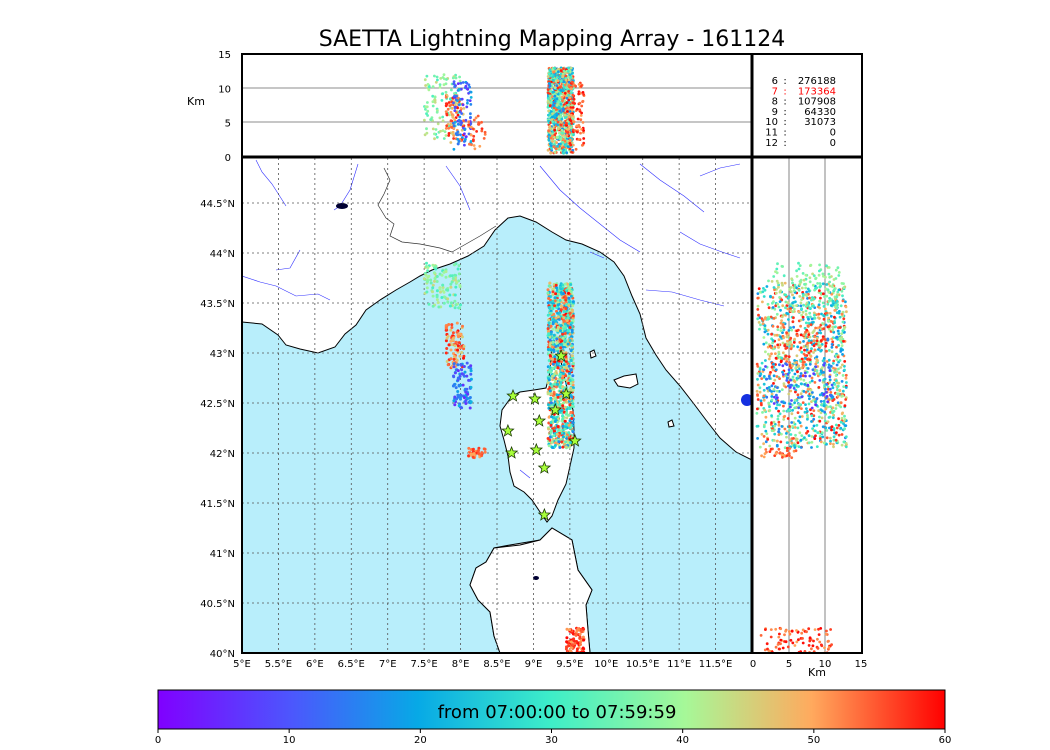  I want to click on station-count-value: 107908, so click(817, 102).